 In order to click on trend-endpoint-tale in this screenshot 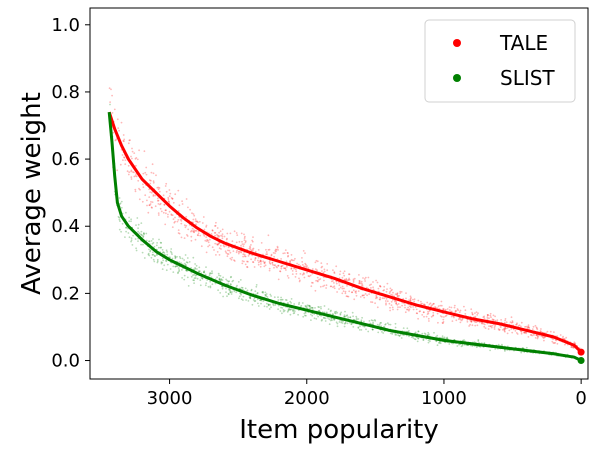, I will do `click(581, 352)`.